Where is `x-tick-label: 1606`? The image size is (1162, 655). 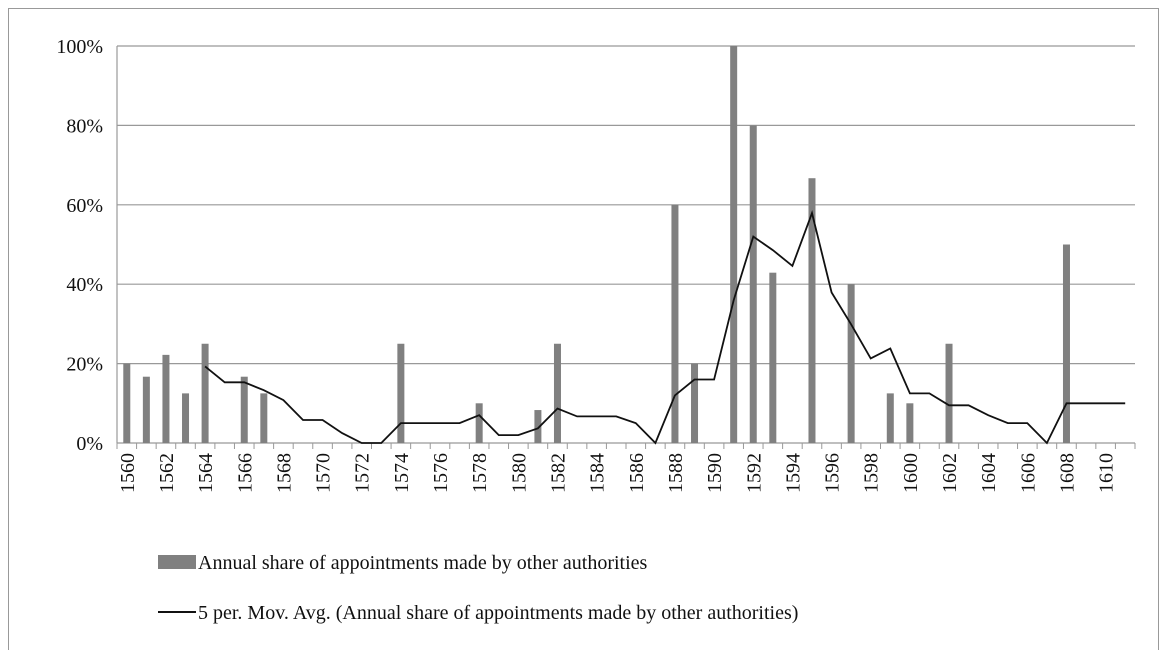
x-tick-label: 1606 is located at coordinates (1028, 473).